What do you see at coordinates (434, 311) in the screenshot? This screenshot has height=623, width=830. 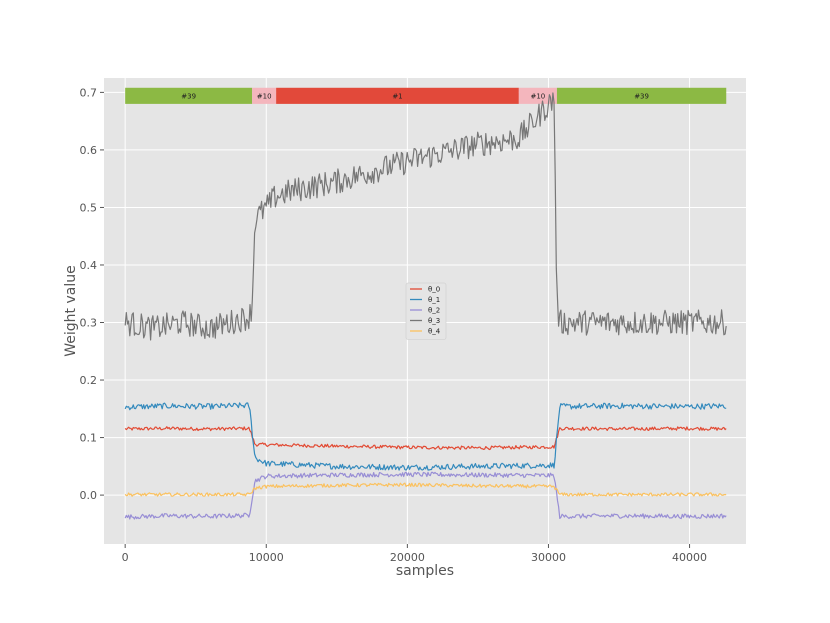 I see `legend-label: θ_2` at bounding box center [434, 311].